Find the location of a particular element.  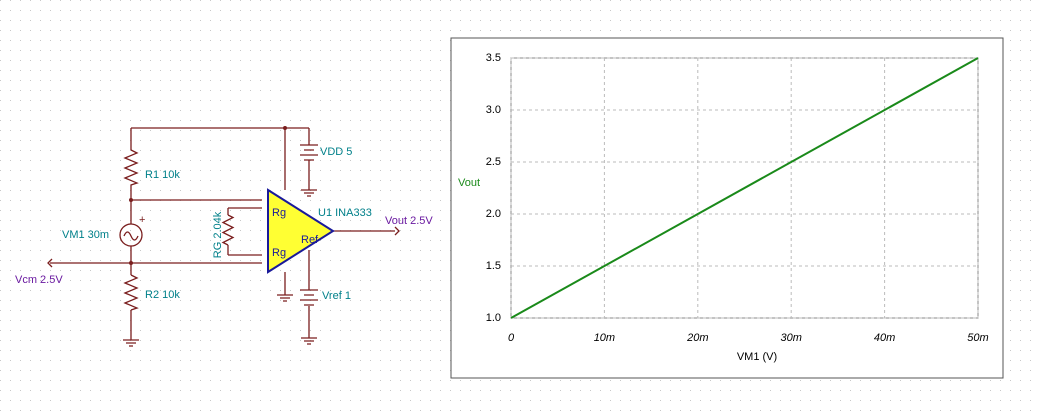

component-label: RG 2.04k is located at coordinates (218, 234).